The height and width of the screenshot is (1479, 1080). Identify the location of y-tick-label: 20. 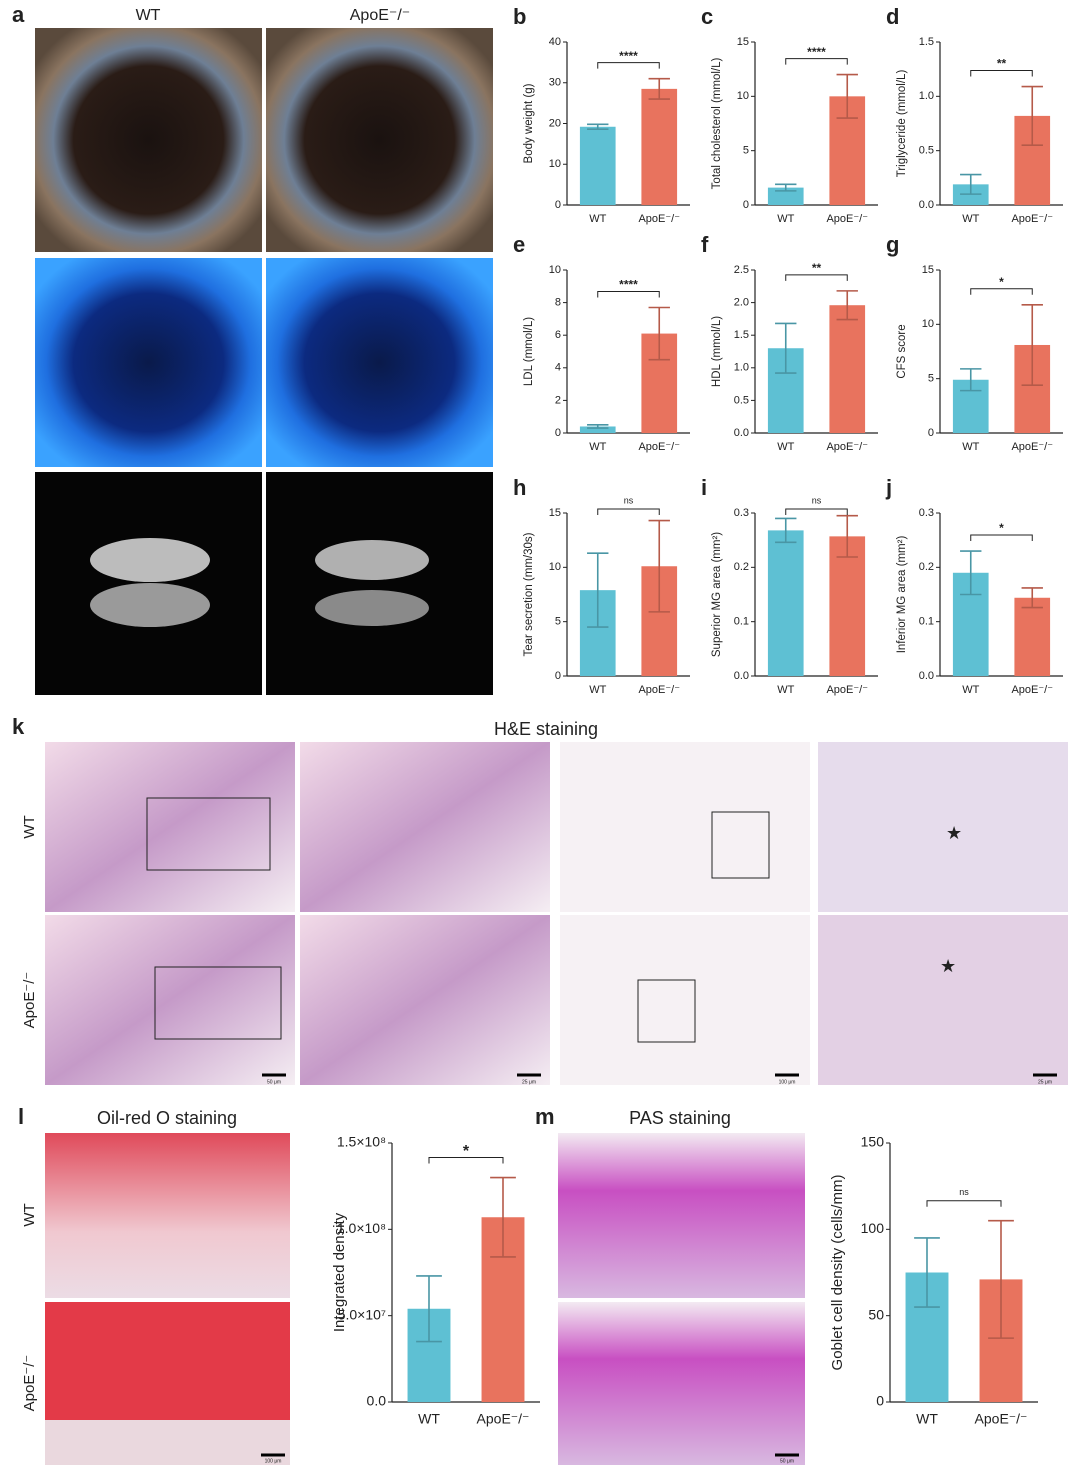
(555, 123).